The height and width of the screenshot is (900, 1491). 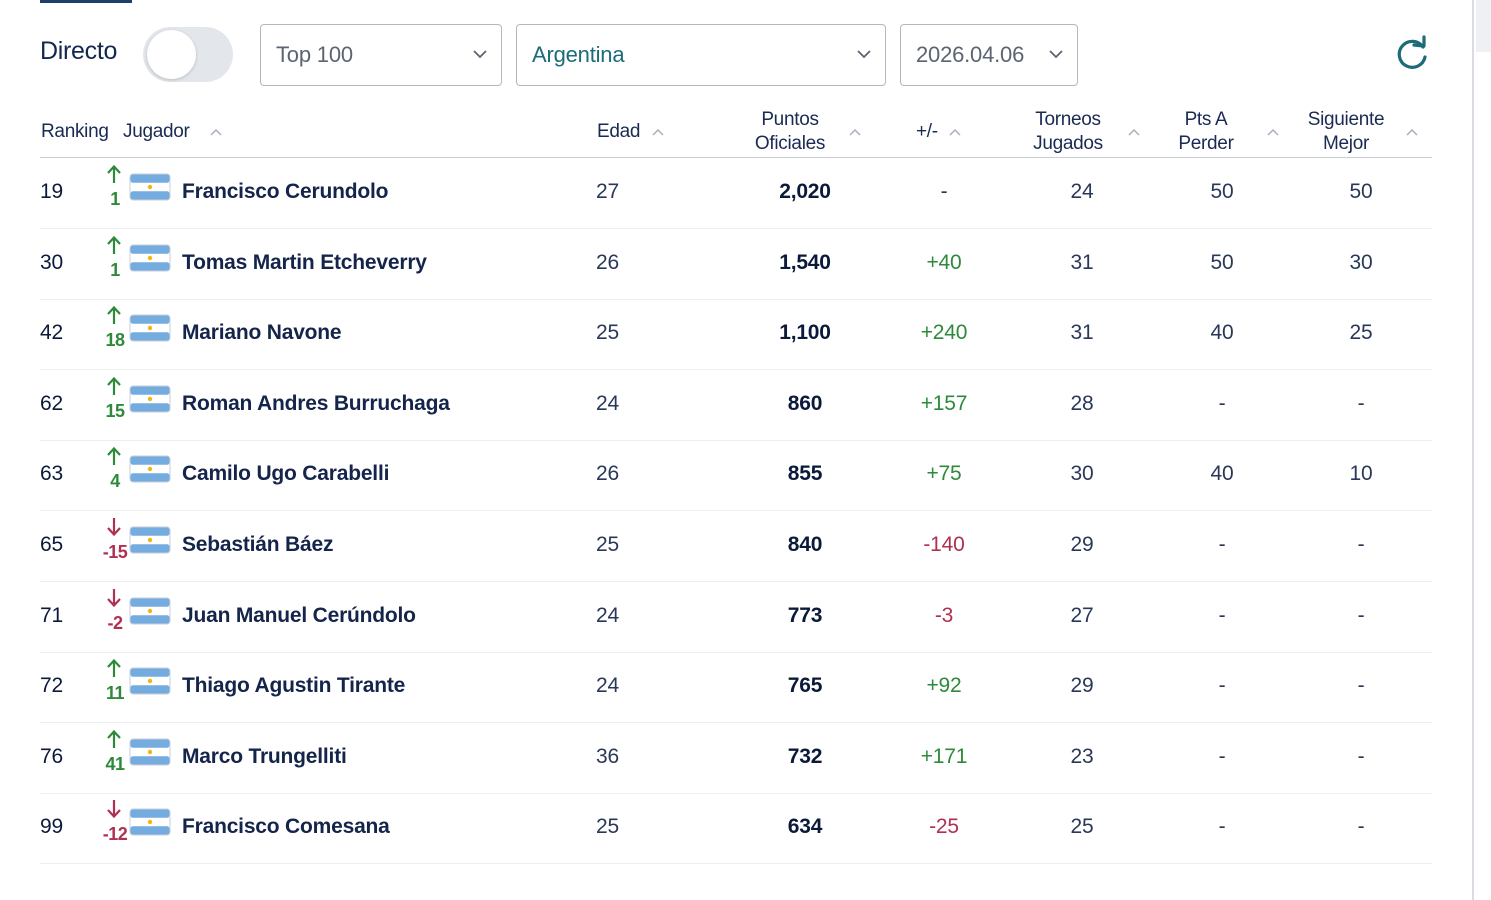 I want to click on chevron-down-icon, so click(x=1056, y=54).